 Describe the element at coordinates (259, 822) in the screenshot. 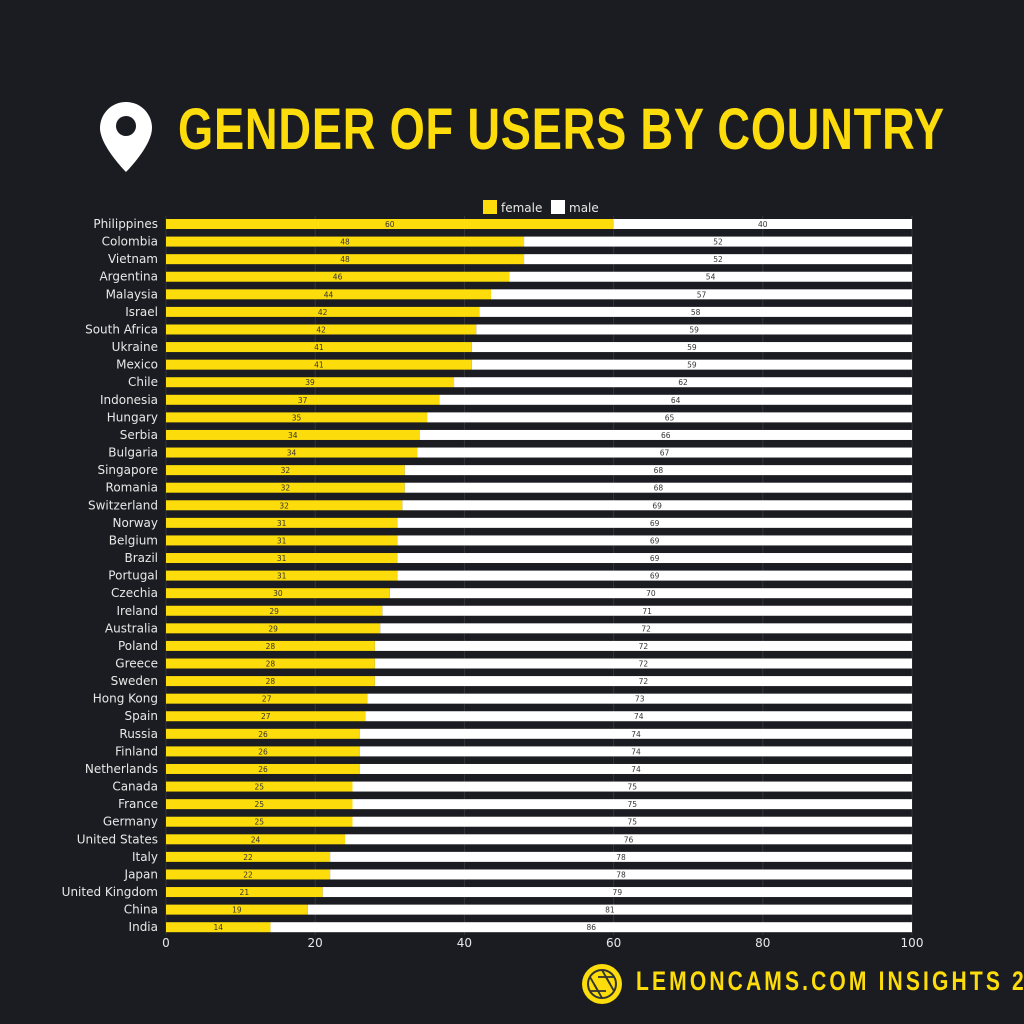

I see `data-label-female: 25` at that location.